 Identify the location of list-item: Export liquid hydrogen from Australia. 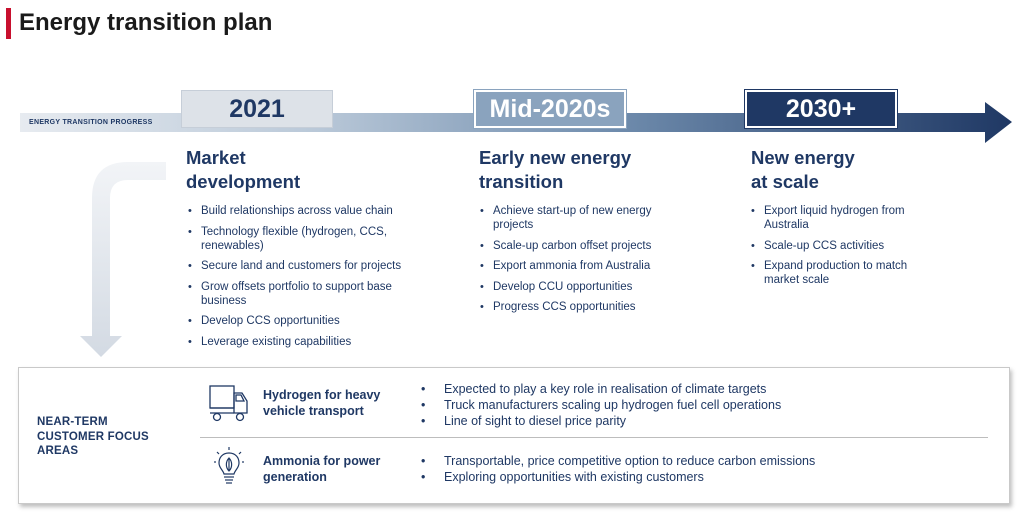
(842, 218).